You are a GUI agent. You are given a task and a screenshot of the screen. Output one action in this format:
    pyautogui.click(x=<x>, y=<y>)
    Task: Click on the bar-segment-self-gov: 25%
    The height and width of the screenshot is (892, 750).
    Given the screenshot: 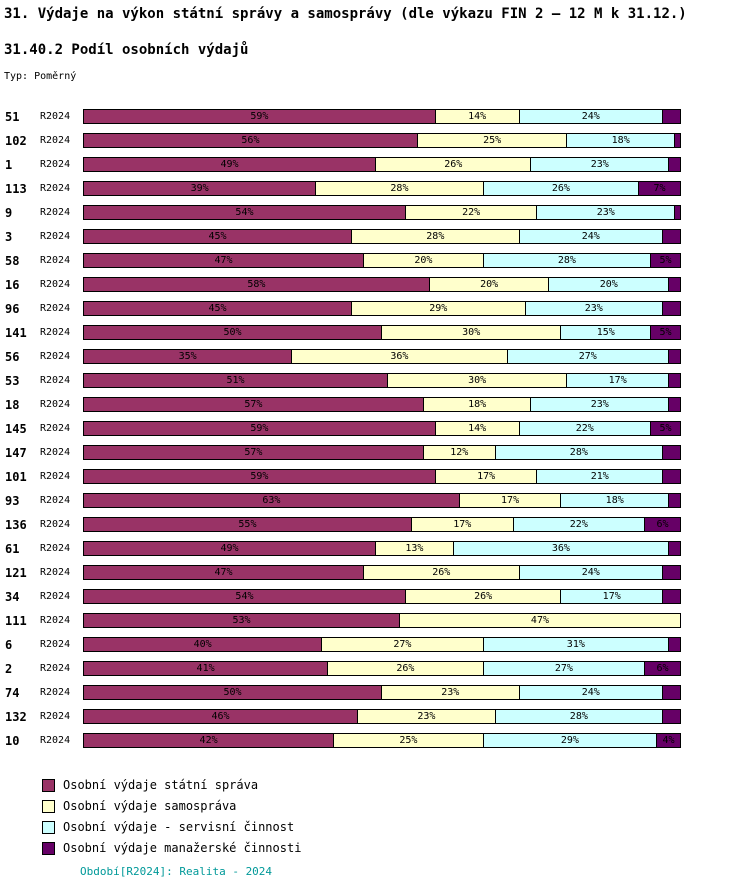 What is the action you would take?
    pyautogui.click(x=492, y=140)
    